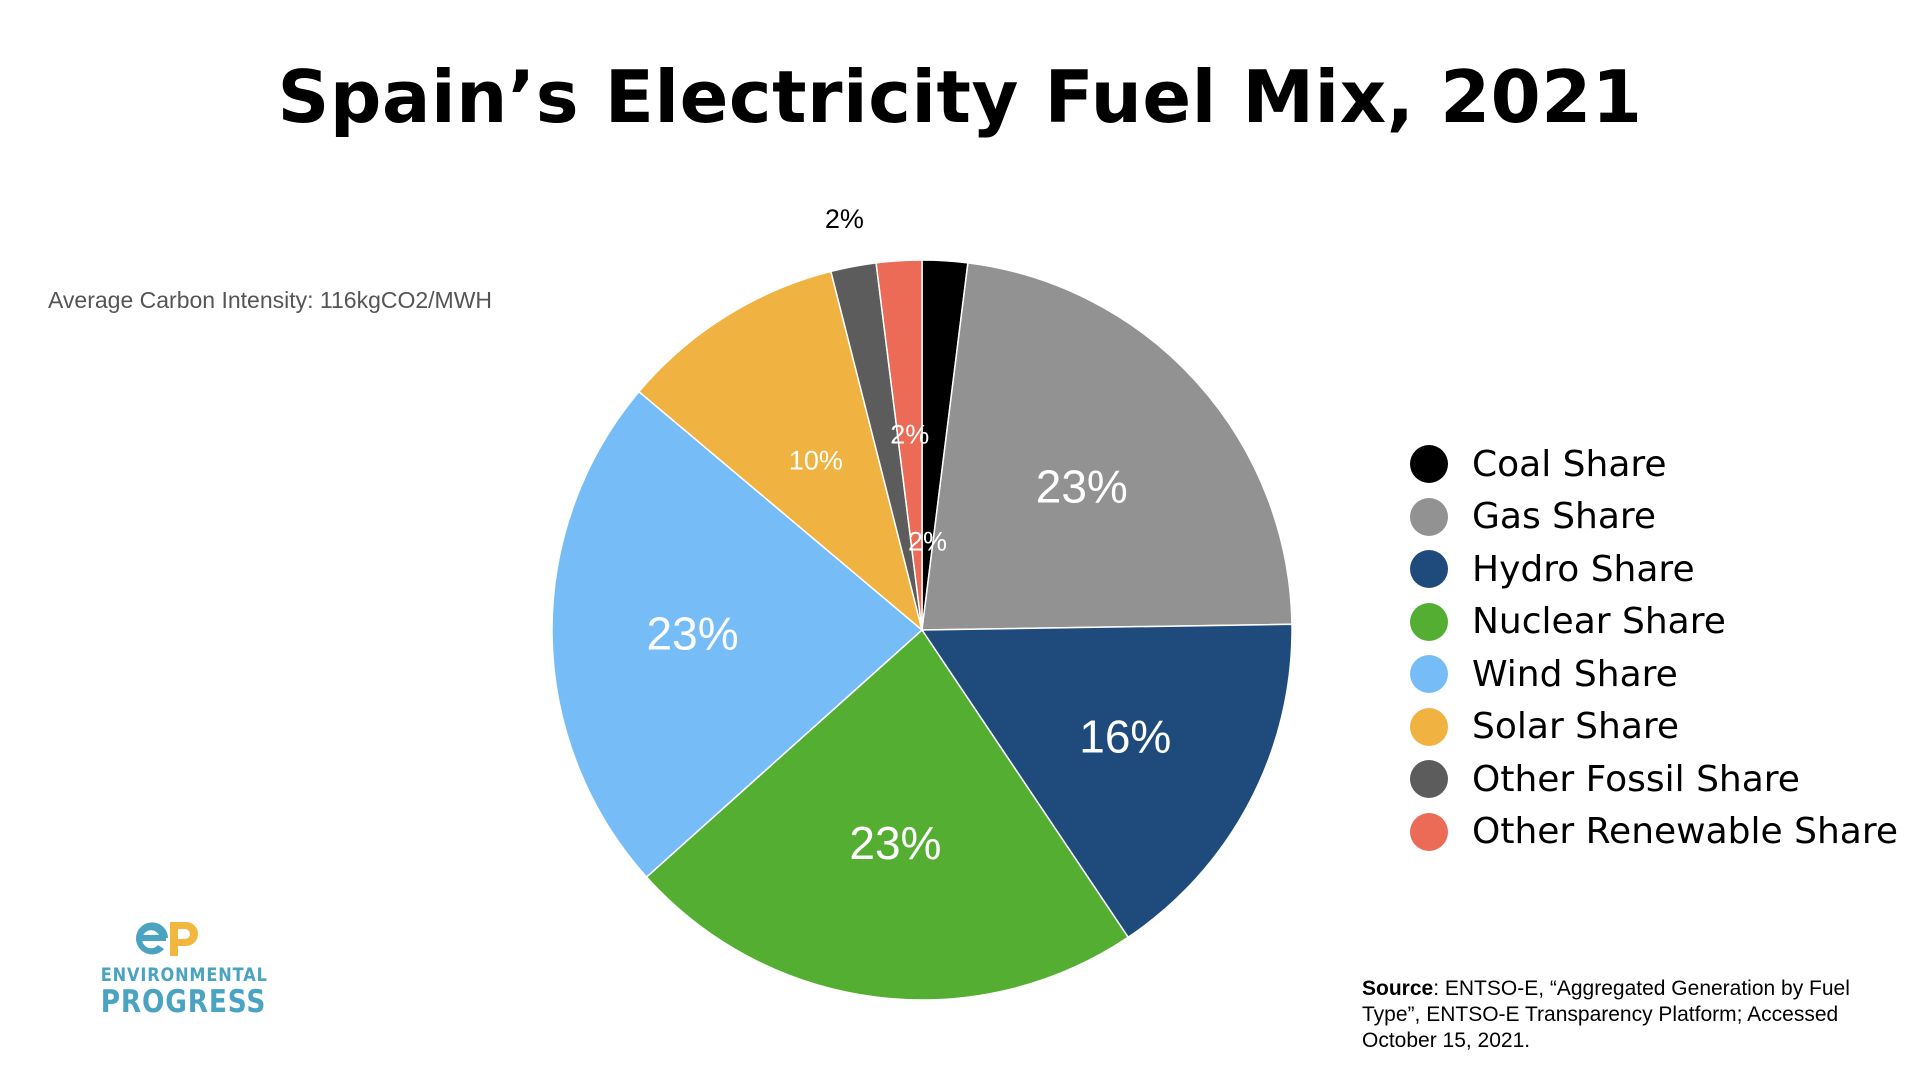  I want to click on legend-label-other-fossil-share: Other Fossil Share, so click(1636, 779).